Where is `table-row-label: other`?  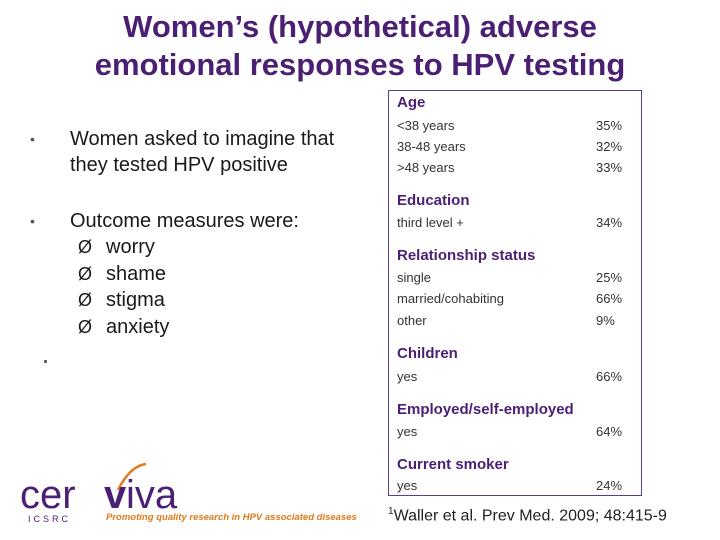
table-row-label: other is located at coordinates (412, 320).